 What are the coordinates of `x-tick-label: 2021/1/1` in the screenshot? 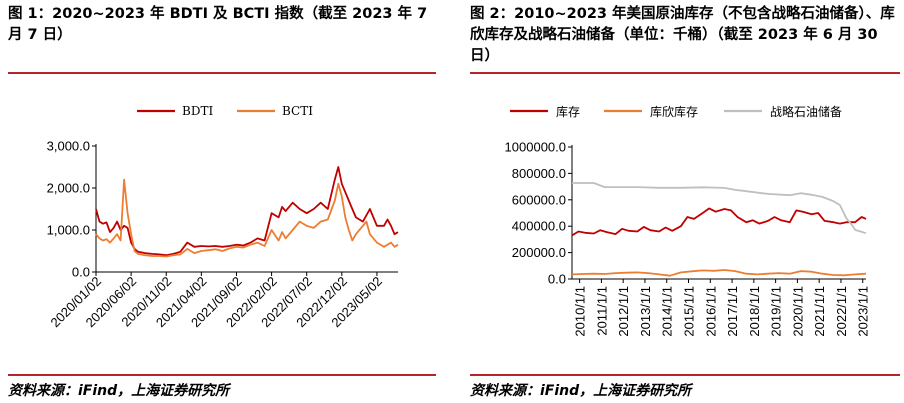 It's located at (819, 311).